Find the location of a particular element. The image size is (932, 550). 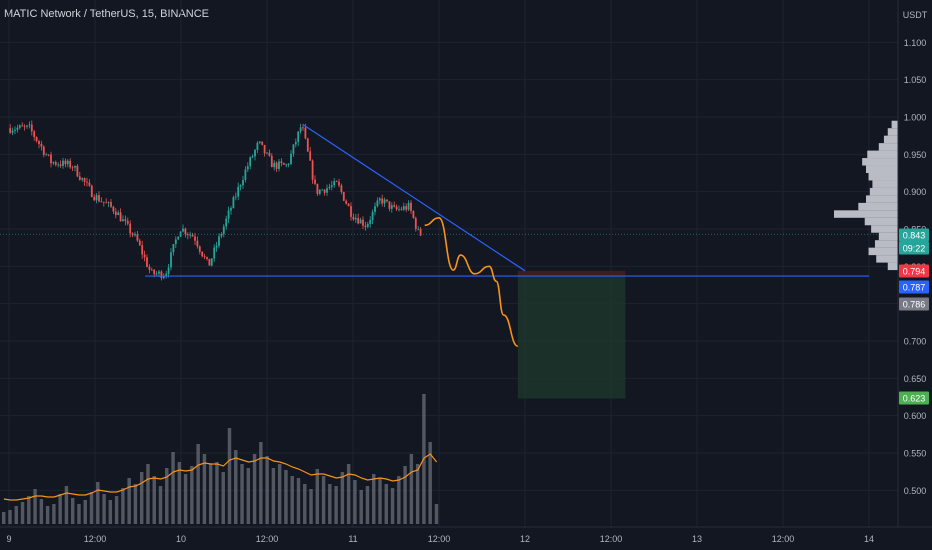

price-badge-label: 0.794 is located at coordinates (914, 272).